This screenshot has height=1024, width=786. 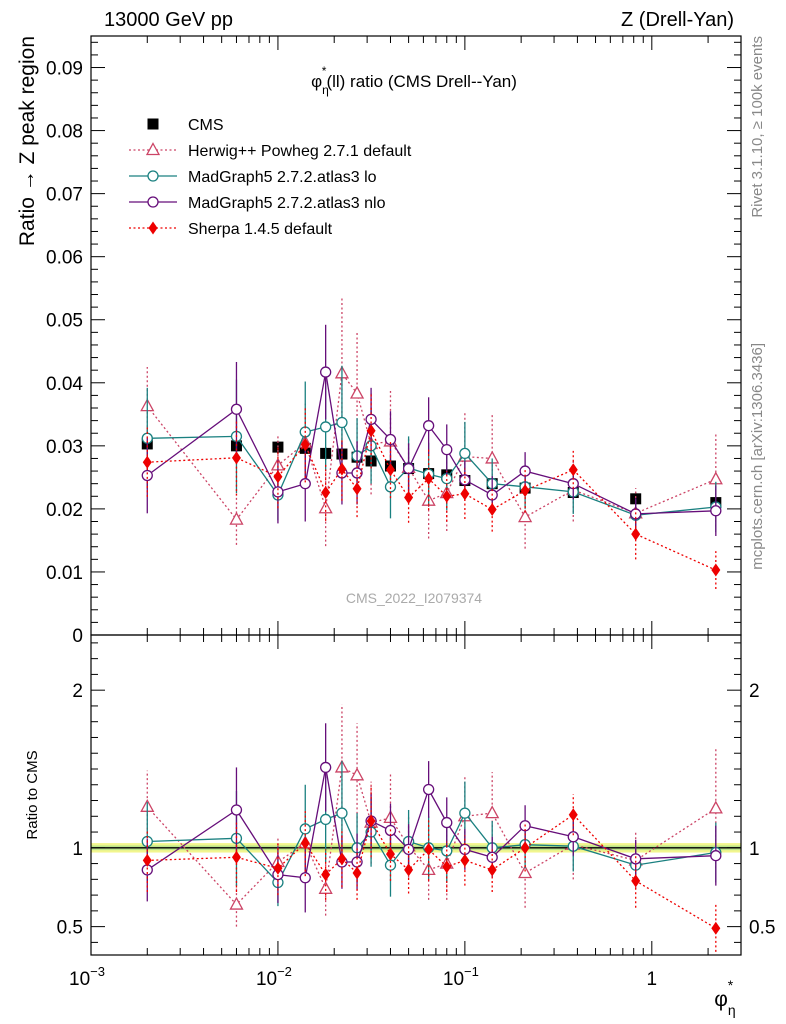 I want to click on legend-entry-sherpa-1-4-5-default: Sherpa 1.4.5 default, so click(x=231, y=229).